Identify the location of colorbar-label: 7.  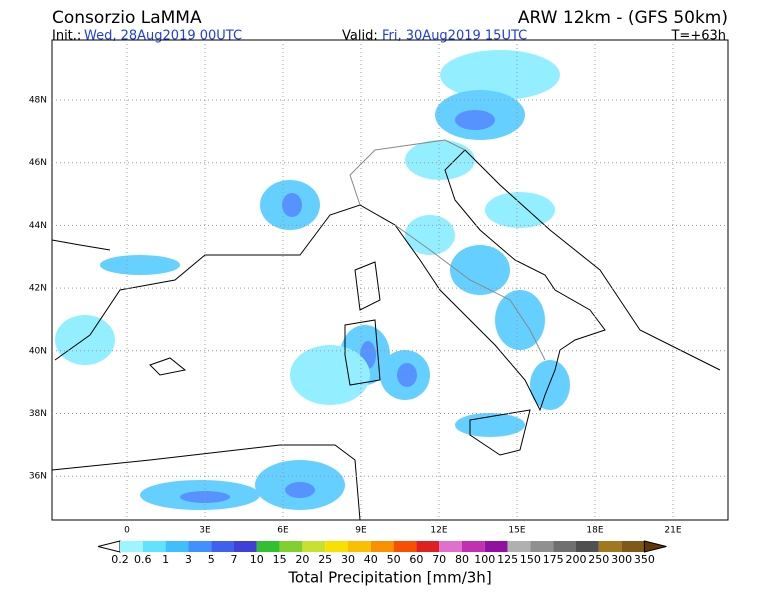
(234, 559).